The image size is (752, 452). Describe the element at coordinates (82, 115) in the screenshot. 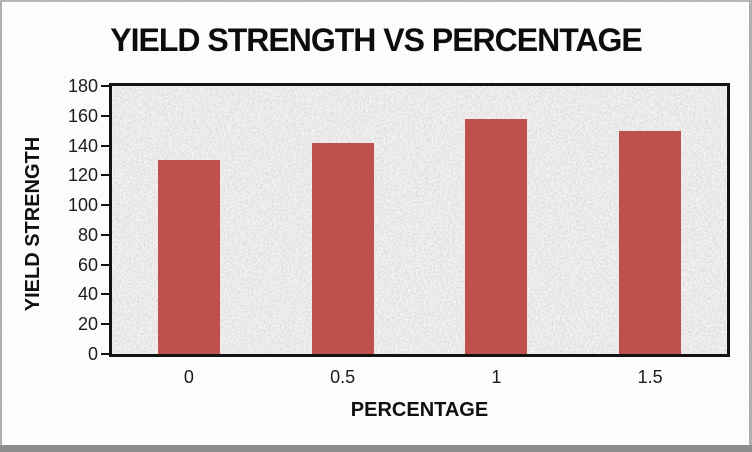

I see `y-tick-label-160: 160` at that location.